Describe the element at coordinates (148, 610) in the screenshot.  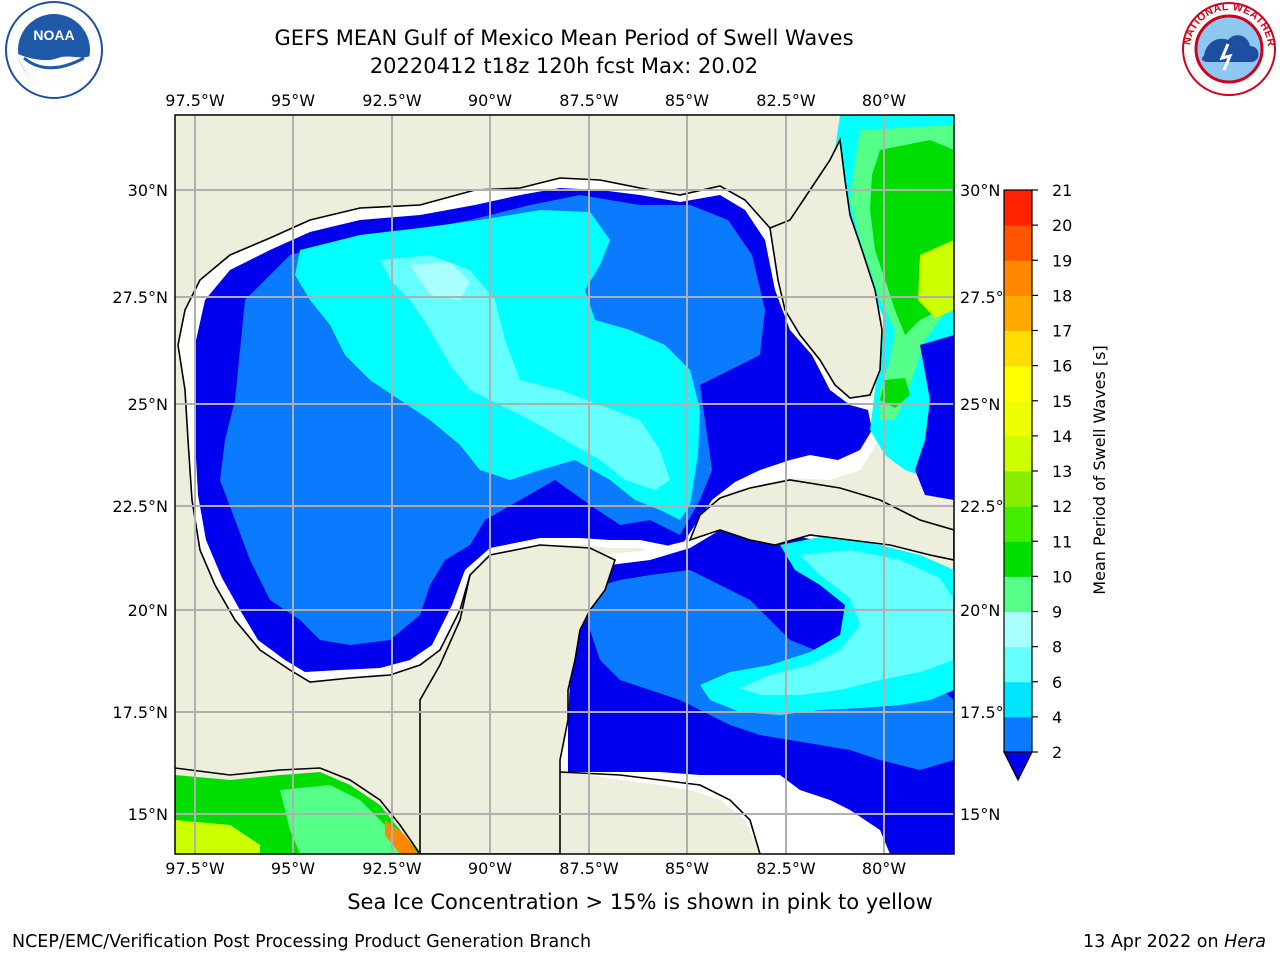
I see `y-tick-label-left: 20°N` at that location.